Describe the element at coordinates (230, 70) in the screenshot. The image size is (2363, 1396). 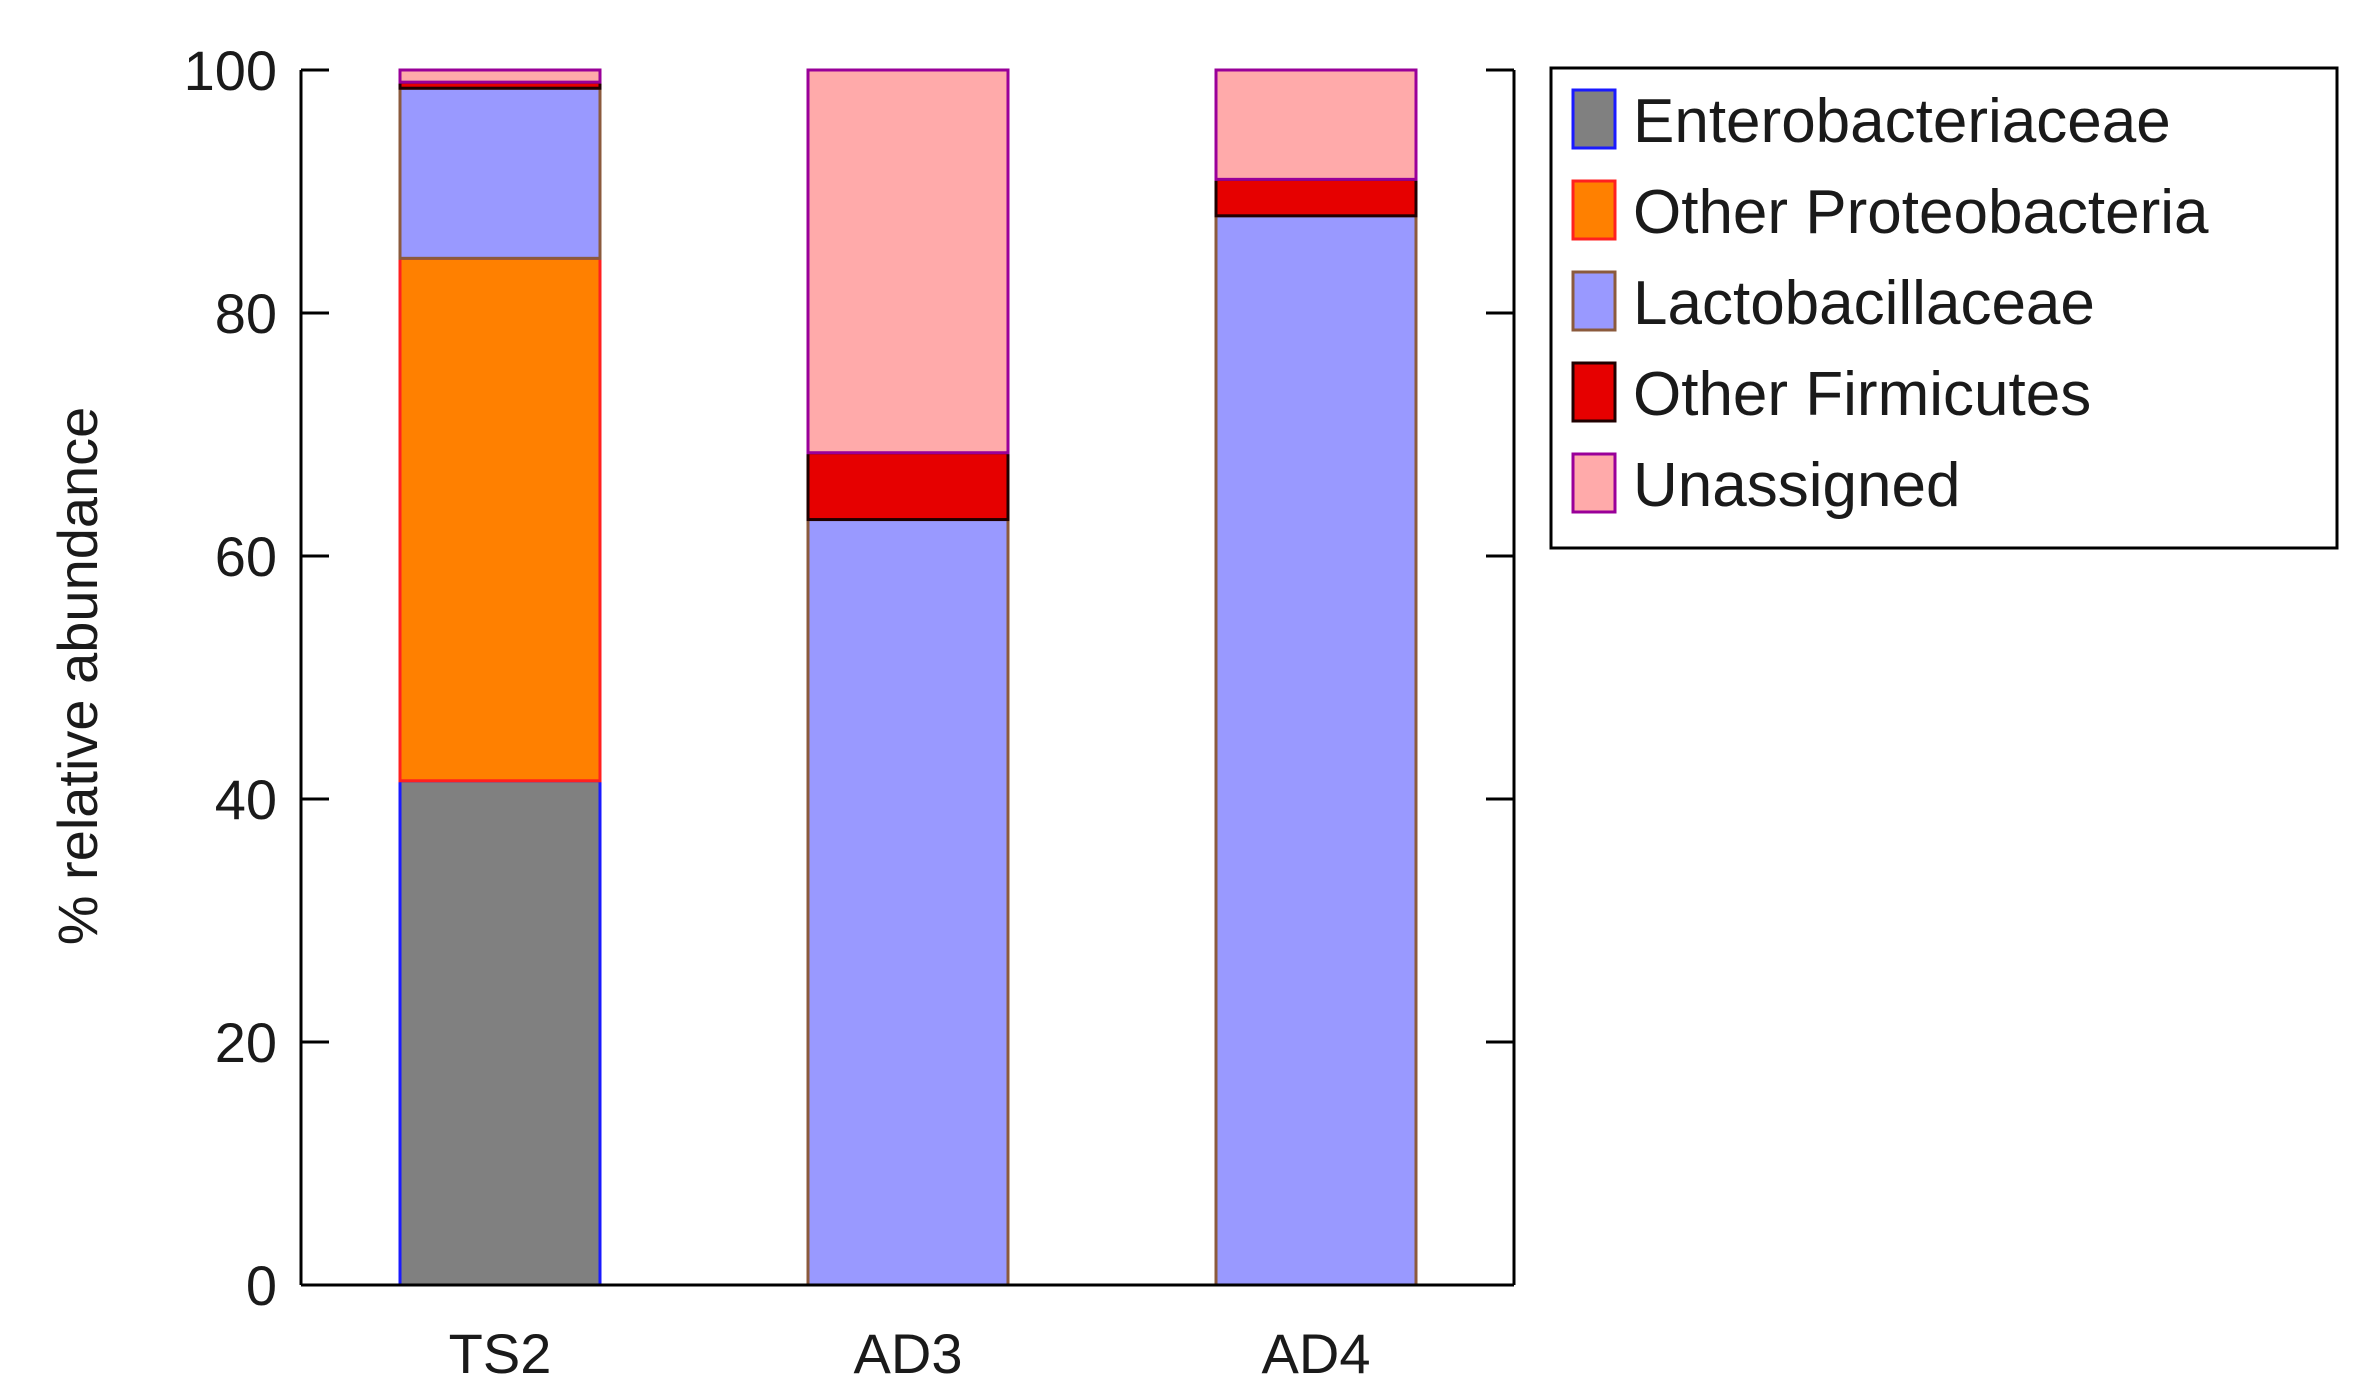
I see `y-tick-label-100: 100` at that location.